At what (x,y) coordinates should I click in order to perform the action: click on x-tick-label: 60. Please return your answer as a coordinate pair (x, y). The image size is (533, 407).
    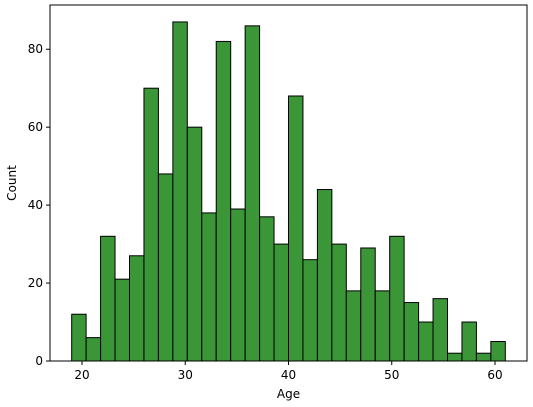
    Looking at the image, I should click on (494, 375).